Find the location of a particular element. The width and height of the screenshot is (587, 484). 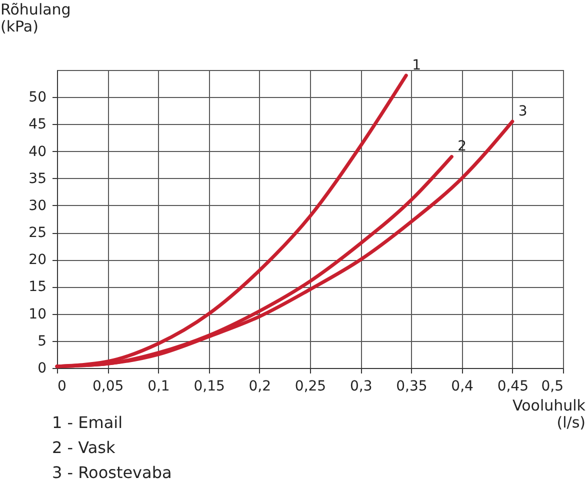

x-tick-label: 0,15 is located at coordinates (209, 386).